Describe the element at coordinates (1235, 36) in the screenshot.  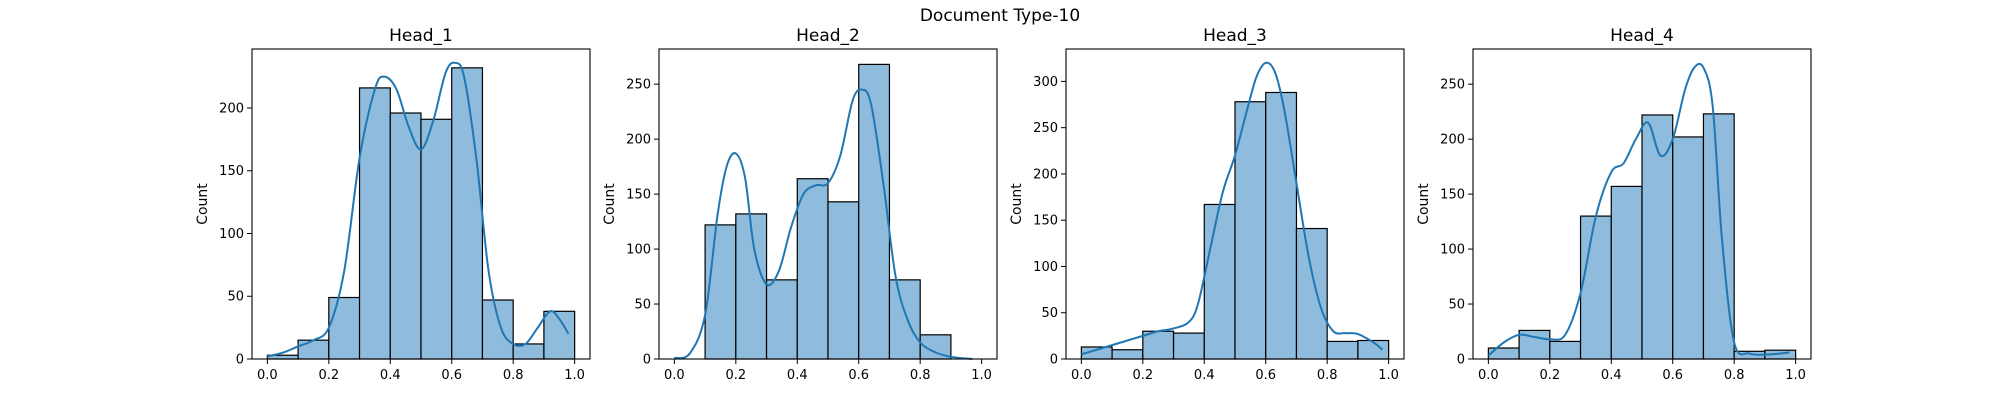
I see `panel-title: Head_3` at that location.